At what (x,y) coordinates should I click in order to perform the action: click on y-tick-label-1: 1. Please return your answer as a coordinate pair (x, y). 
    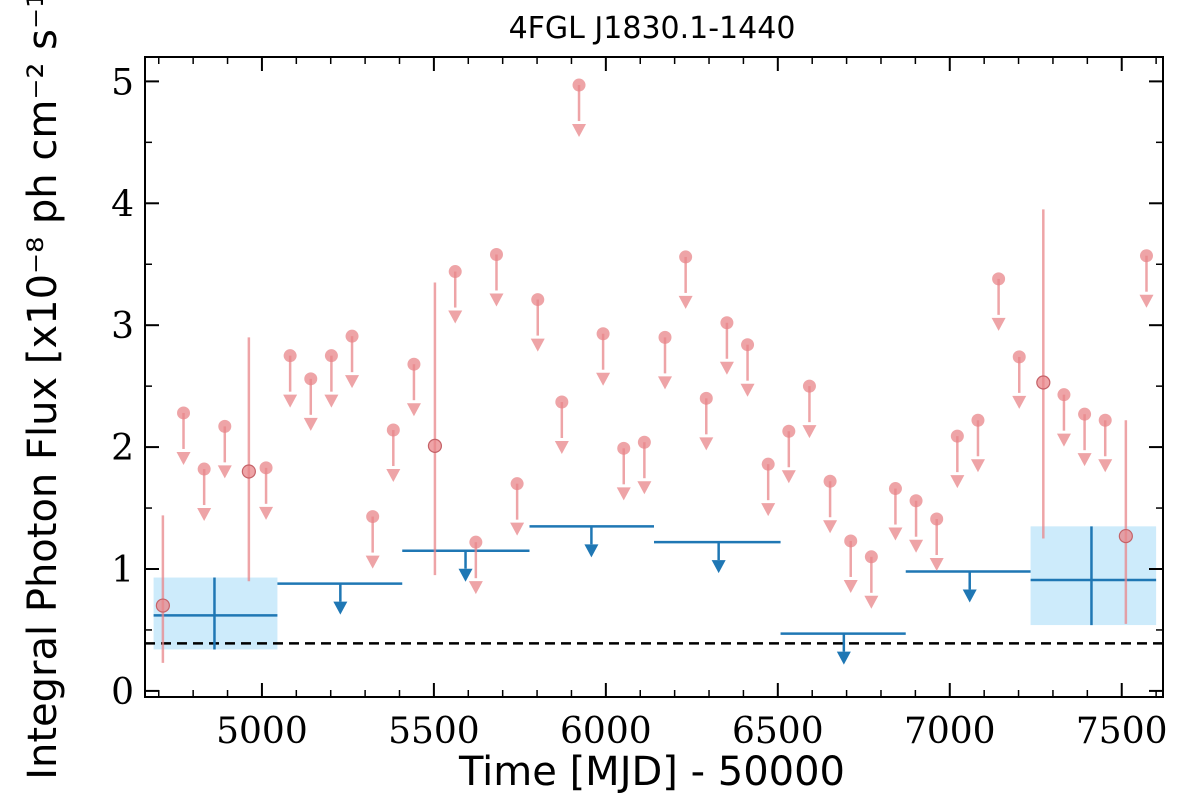
    Looking at the image, I should click on (122, 570).